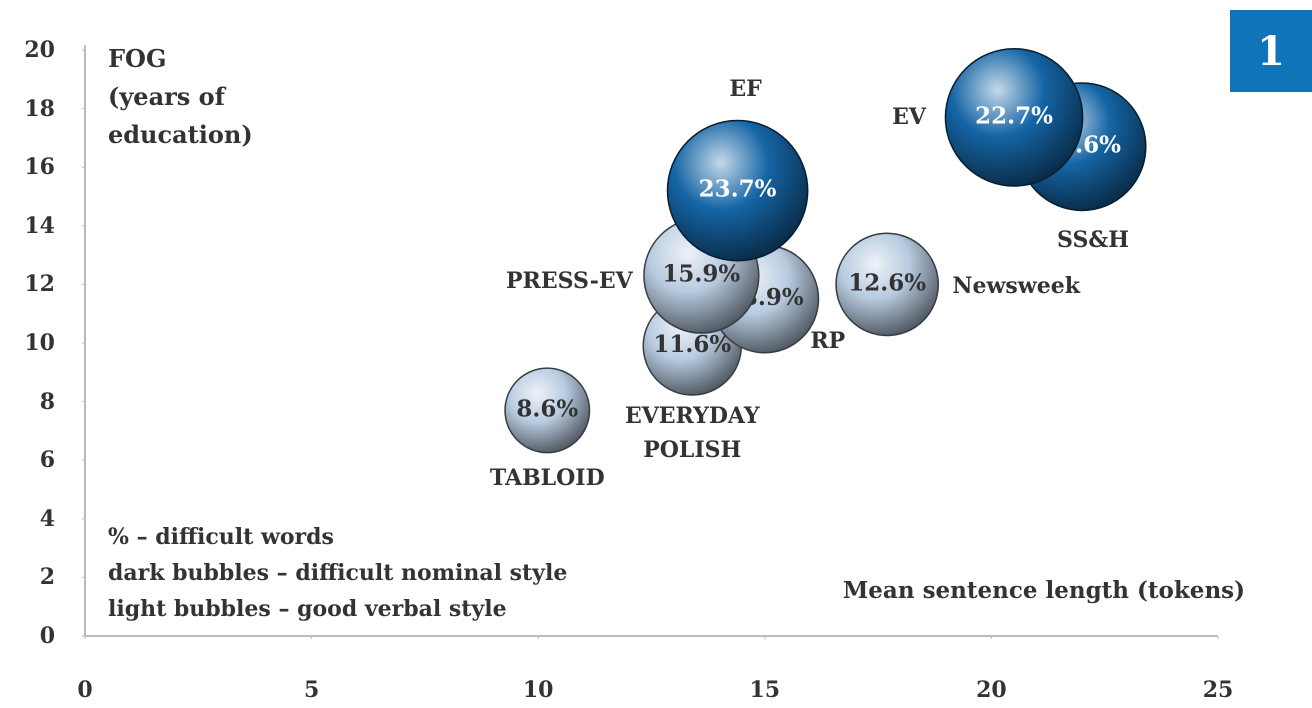 The image size is (1312, 708). I want to click on point-label: EV, so click(909, 117).